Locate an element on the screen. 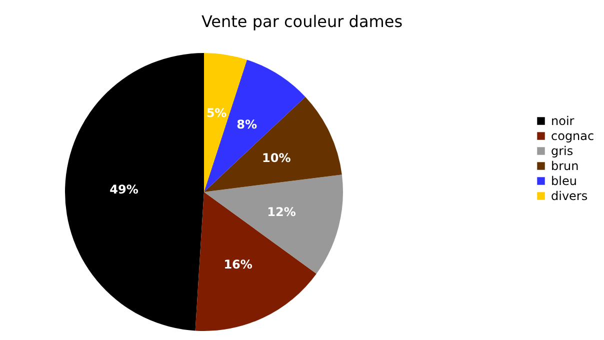 Image resolution: width=604 pixels, height=340 pixels. data-label: 8% is located at coordinates (247, 124).